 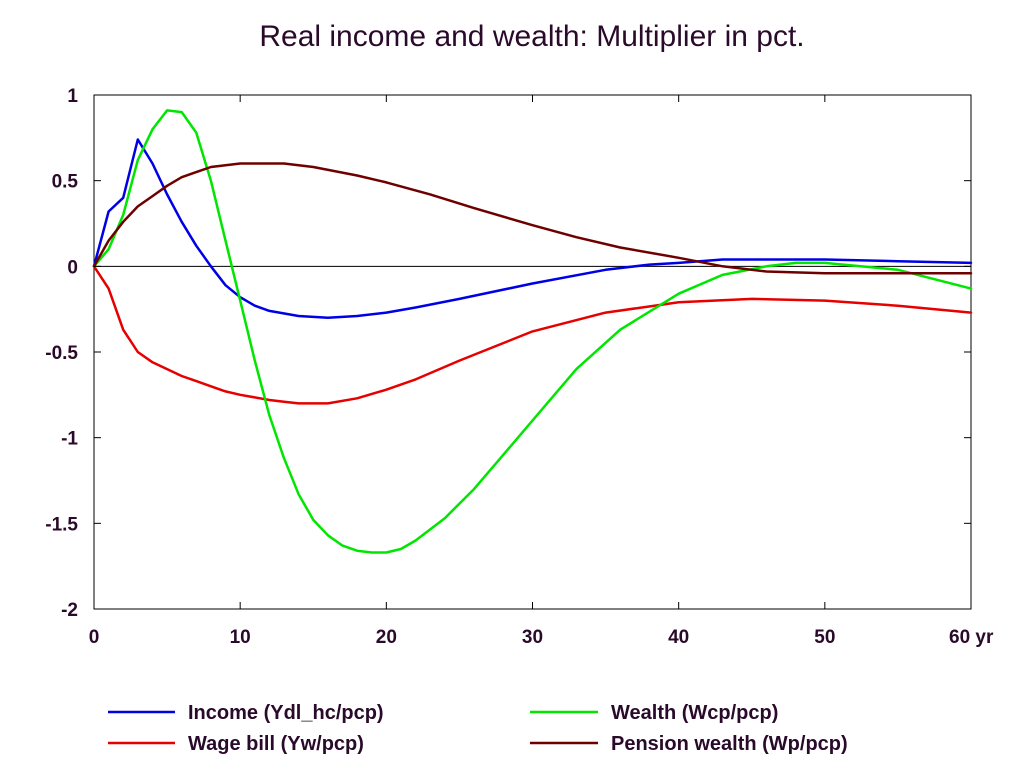 What do you see at coordinates (678, 637) in the screenshot?
I see `x-tick-label: 40` at bounding box center [678, 637].